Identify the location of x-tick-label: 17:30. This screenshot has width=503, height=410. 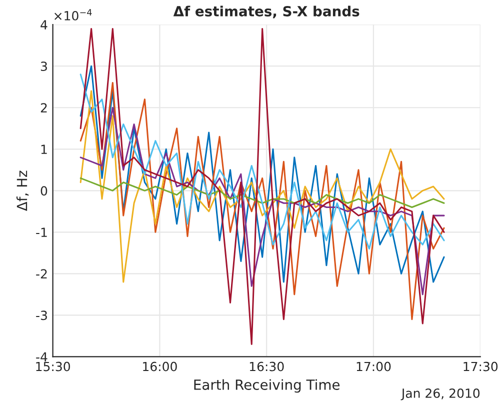
(481, 367).